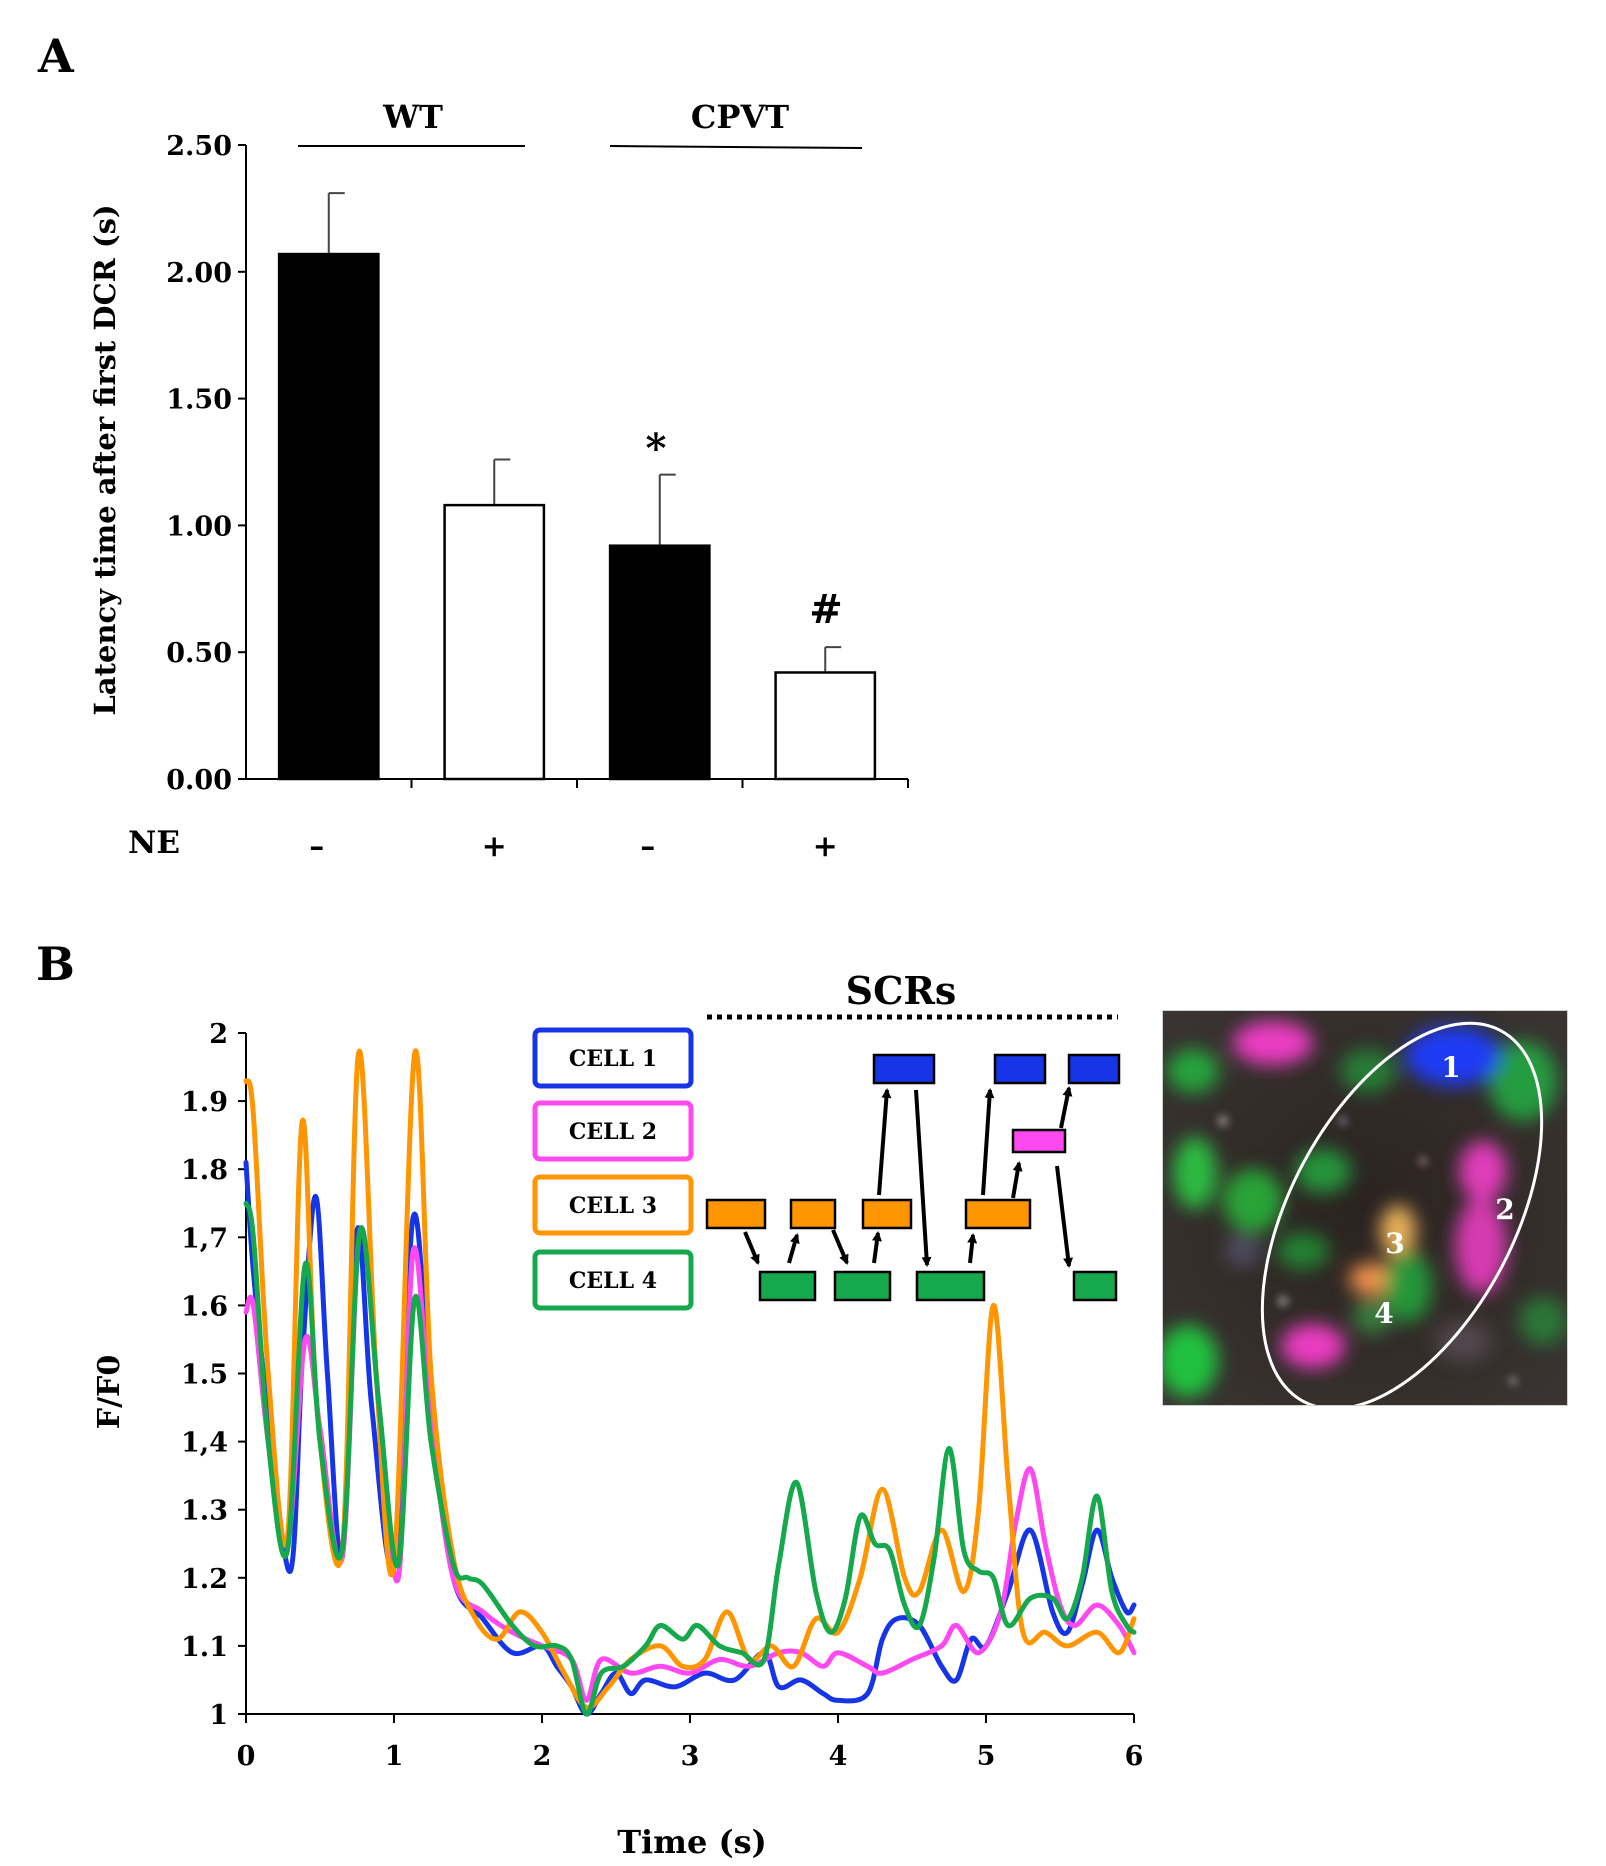 The height and width of the screenshot is (1866, 1606). Describe the element at coordinates (573, 846) in the screenshot. I see `treatment-signs: – + – +` at that location.